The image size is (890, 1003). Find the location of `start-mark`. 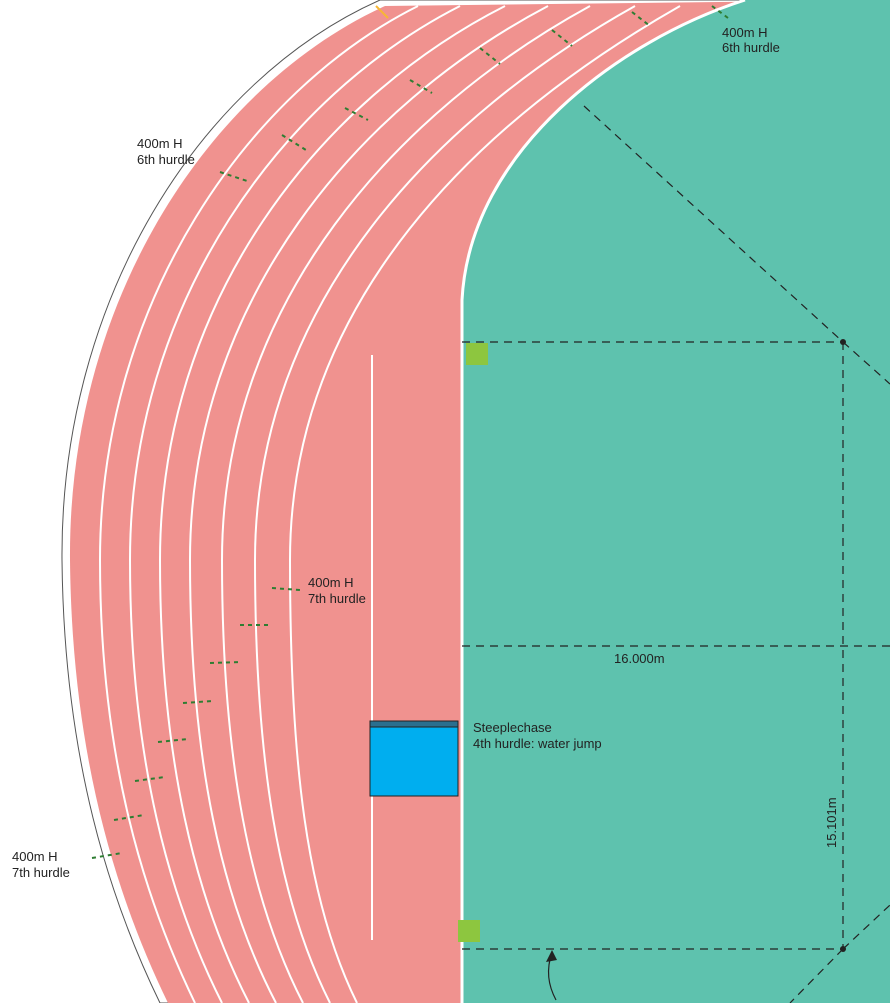

start-mark is located at coordinates (382, 12).